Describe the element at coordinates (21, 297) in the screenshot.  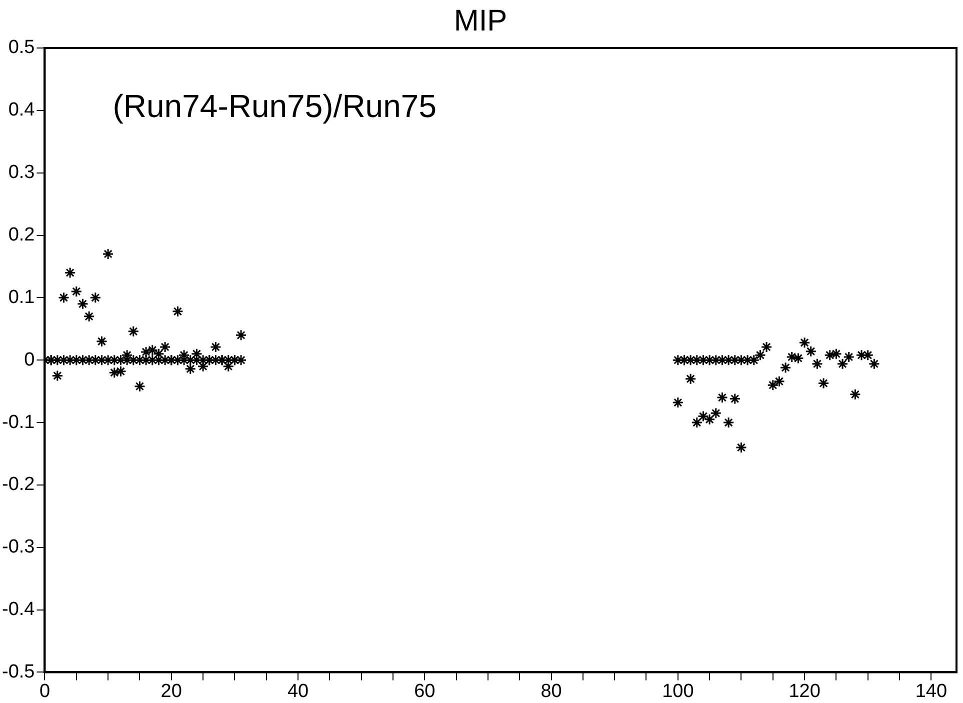
I see `y-tick-label: 0.1` at that location.